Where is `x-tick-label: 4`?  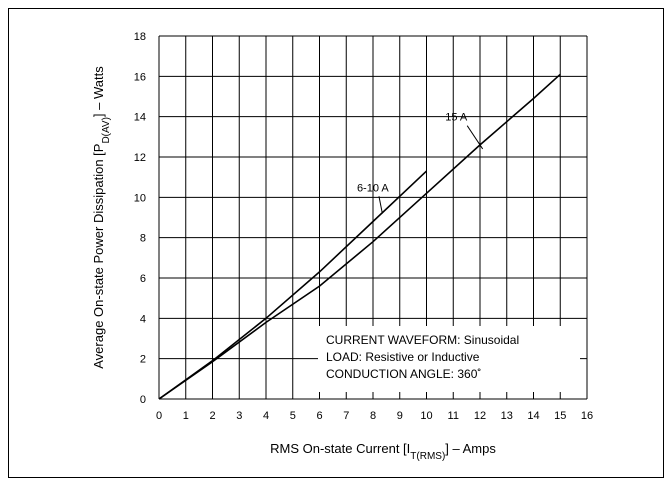
x-tick-label: 4 is located at coordinates (266, 416).